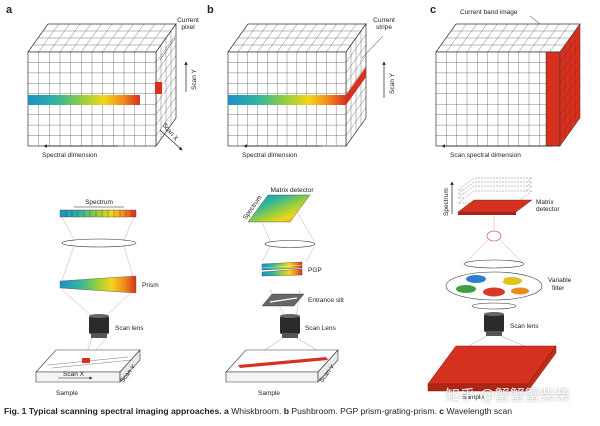 Image resolution: width=600 pixels, height=426 pixels. I want to click on sample-b, so click(282, 366).